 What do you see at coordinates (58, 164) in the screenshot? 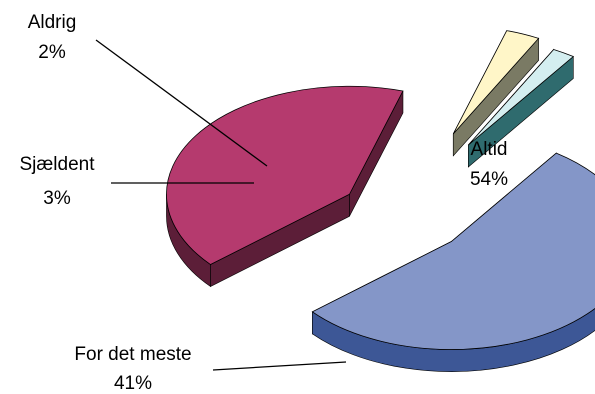
I see `slice-label-sjaeldent: Sjældent` at bounding box center [58, 164].